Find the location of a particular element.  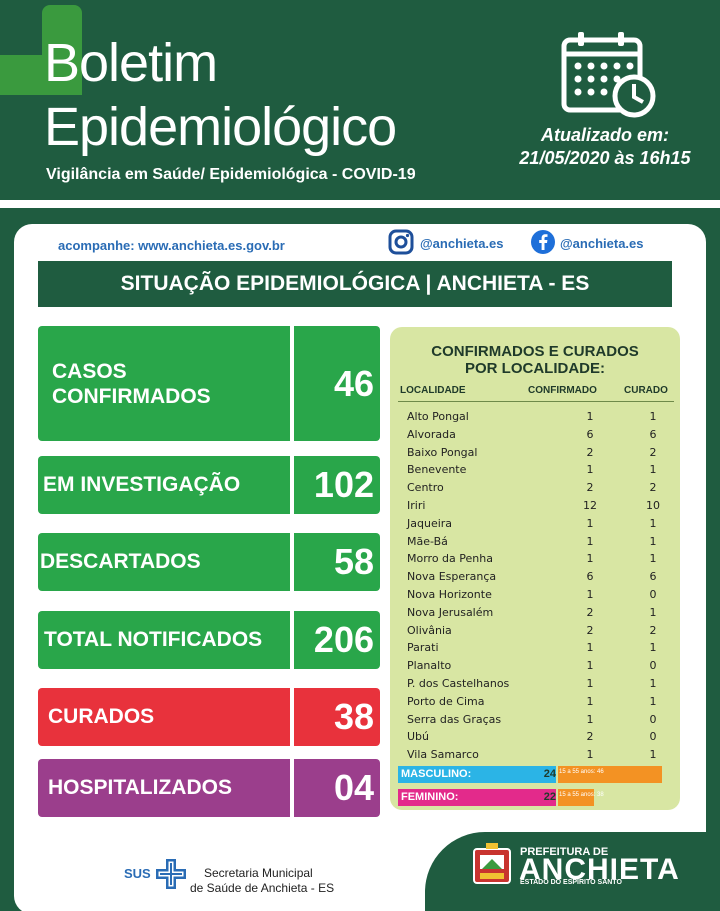

stat-confirmed-value: 46 is located at coordinates (337, 383).